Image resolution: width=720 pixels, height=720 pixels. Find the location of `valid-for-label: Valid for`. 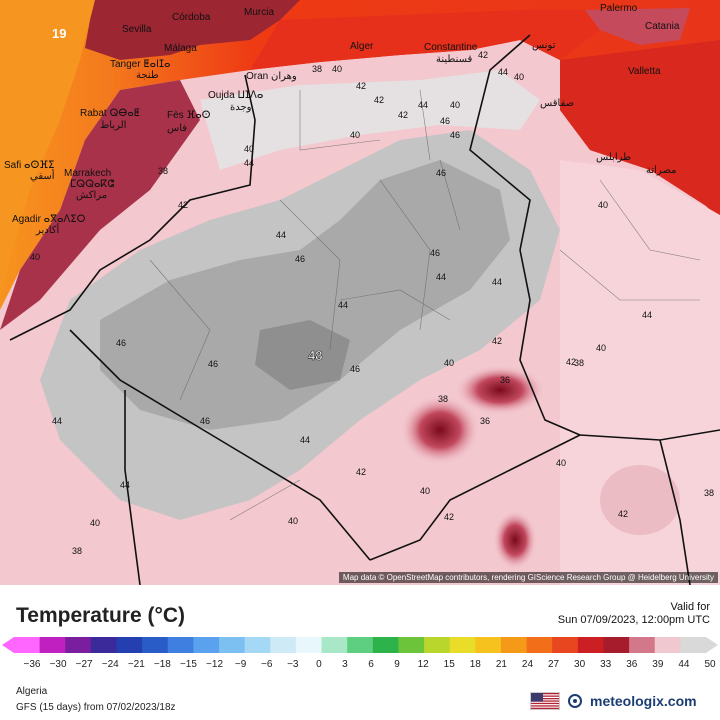

valid-for-label: Valid for is located at coordinates (690, 607).